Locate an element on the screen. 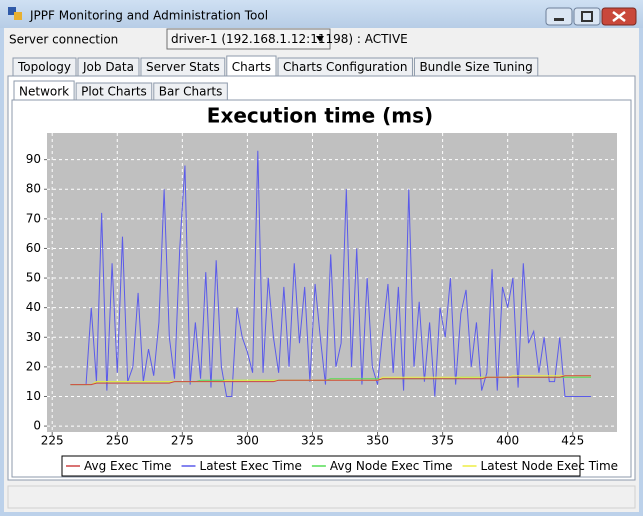  close-icon is located at coordinates (619, 16).